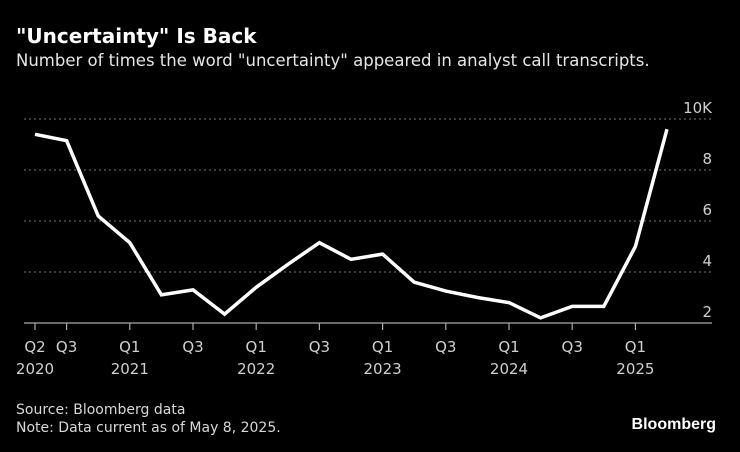  What do you see at coordinates (34, 347) in the screenshot?
I see `x-tick-label: Q2` at bounding box center [34, 347].